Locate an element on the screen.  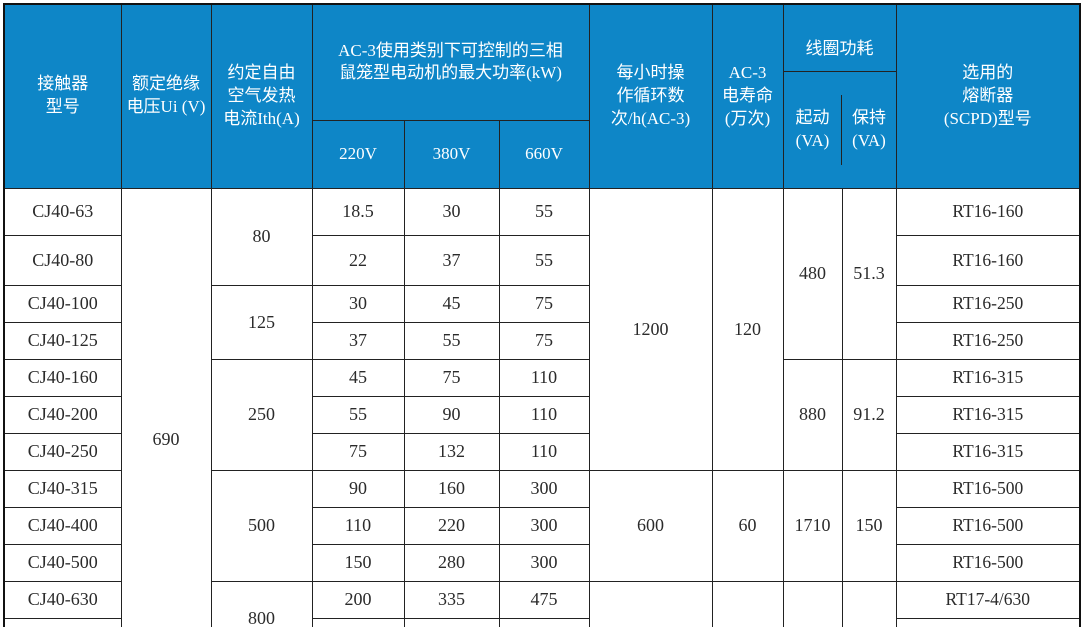
cell-kw-380: 132 is located at coordinates (451, 451).